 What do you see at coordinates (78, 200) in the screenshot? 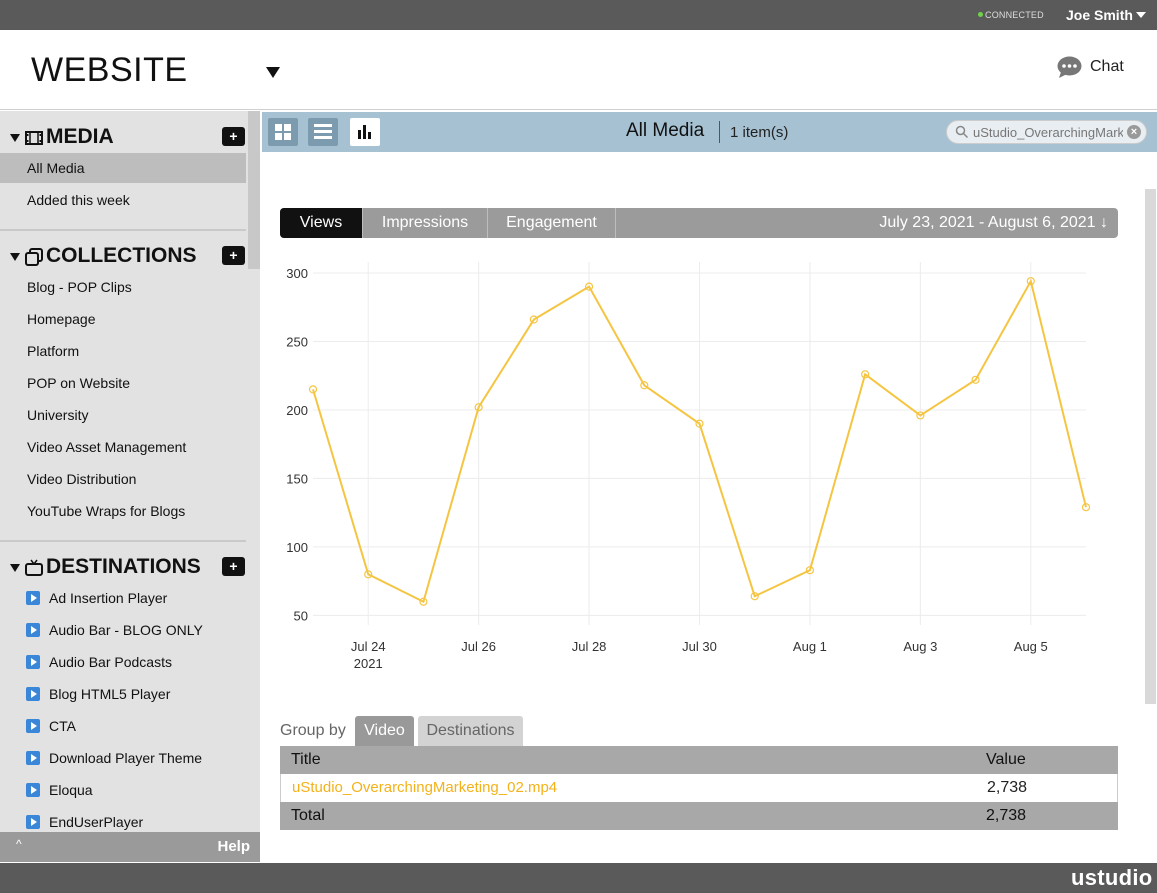
I see `sidebar-item-added-this-week: Added this week` at bounding box center [78, 200].